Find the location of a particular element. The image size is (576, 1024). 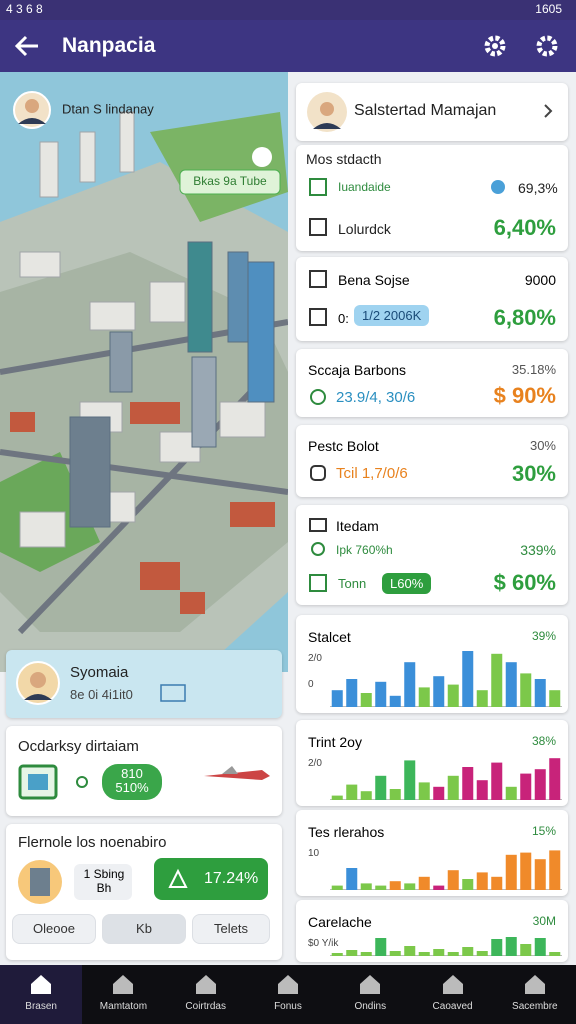

transit-title: Ocdarksy dirtaiam is located at coordinates (78, 746).